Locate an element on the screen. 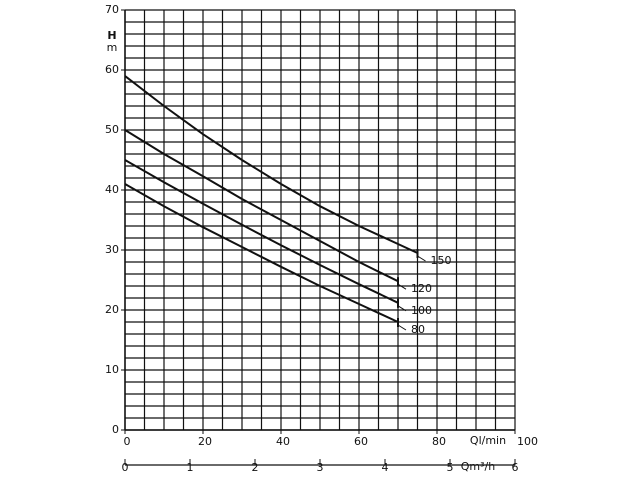  x-tick-label: 60 is located at coordinates (361, 441).